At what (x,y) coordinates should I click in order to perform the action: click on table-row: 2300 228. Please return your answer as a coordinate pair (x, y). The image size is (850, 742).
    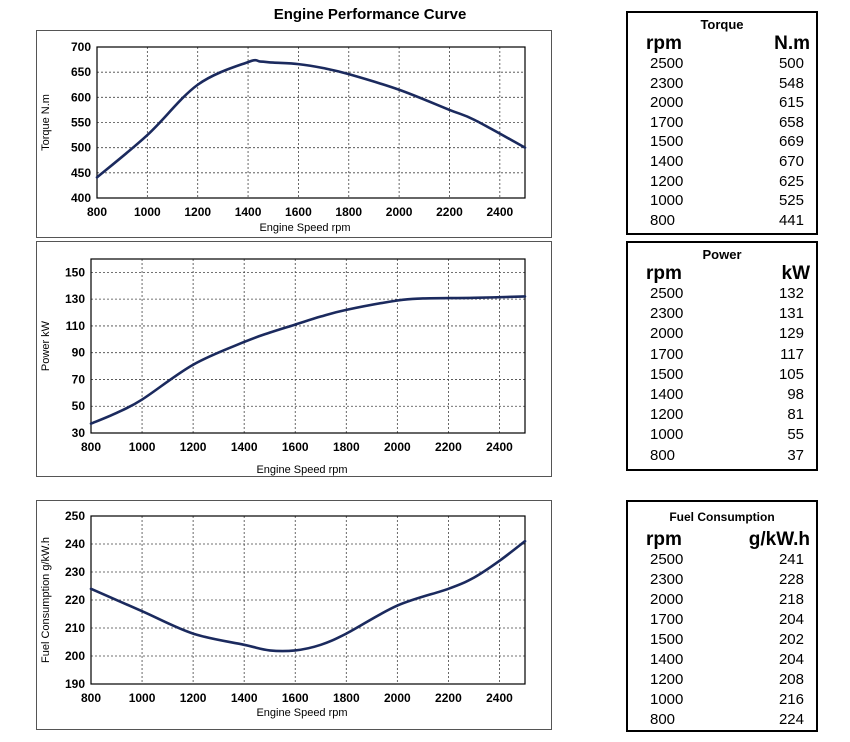
    Looking at the image, I should click on (722, 580).